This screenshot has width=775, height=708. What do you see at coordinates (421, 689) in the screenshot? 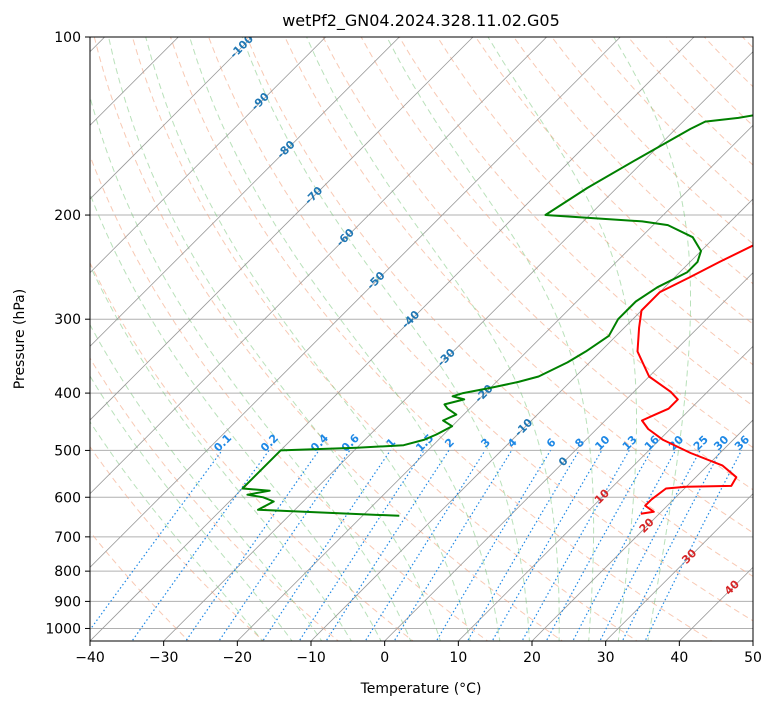
I see `x-axis-label: Temperature (°C)` at bounding box center [421, 689].